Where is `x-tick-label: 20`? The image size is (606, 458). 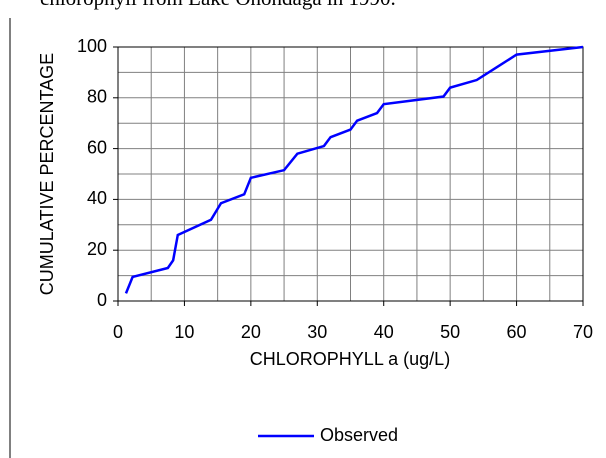 x-tick-label: 20 is located at coordinates (251, 332).